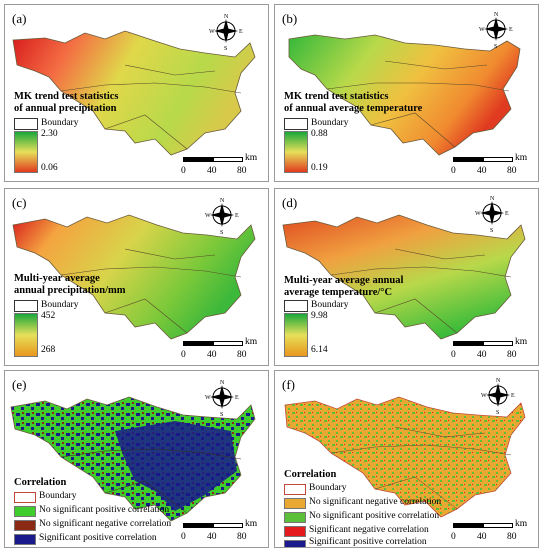 This screenshot has width=542, height=550. What do you see at coordinates (288, 384) in the screenshot?
I see `panel-label: (f)` at bounding box center [288, 384].